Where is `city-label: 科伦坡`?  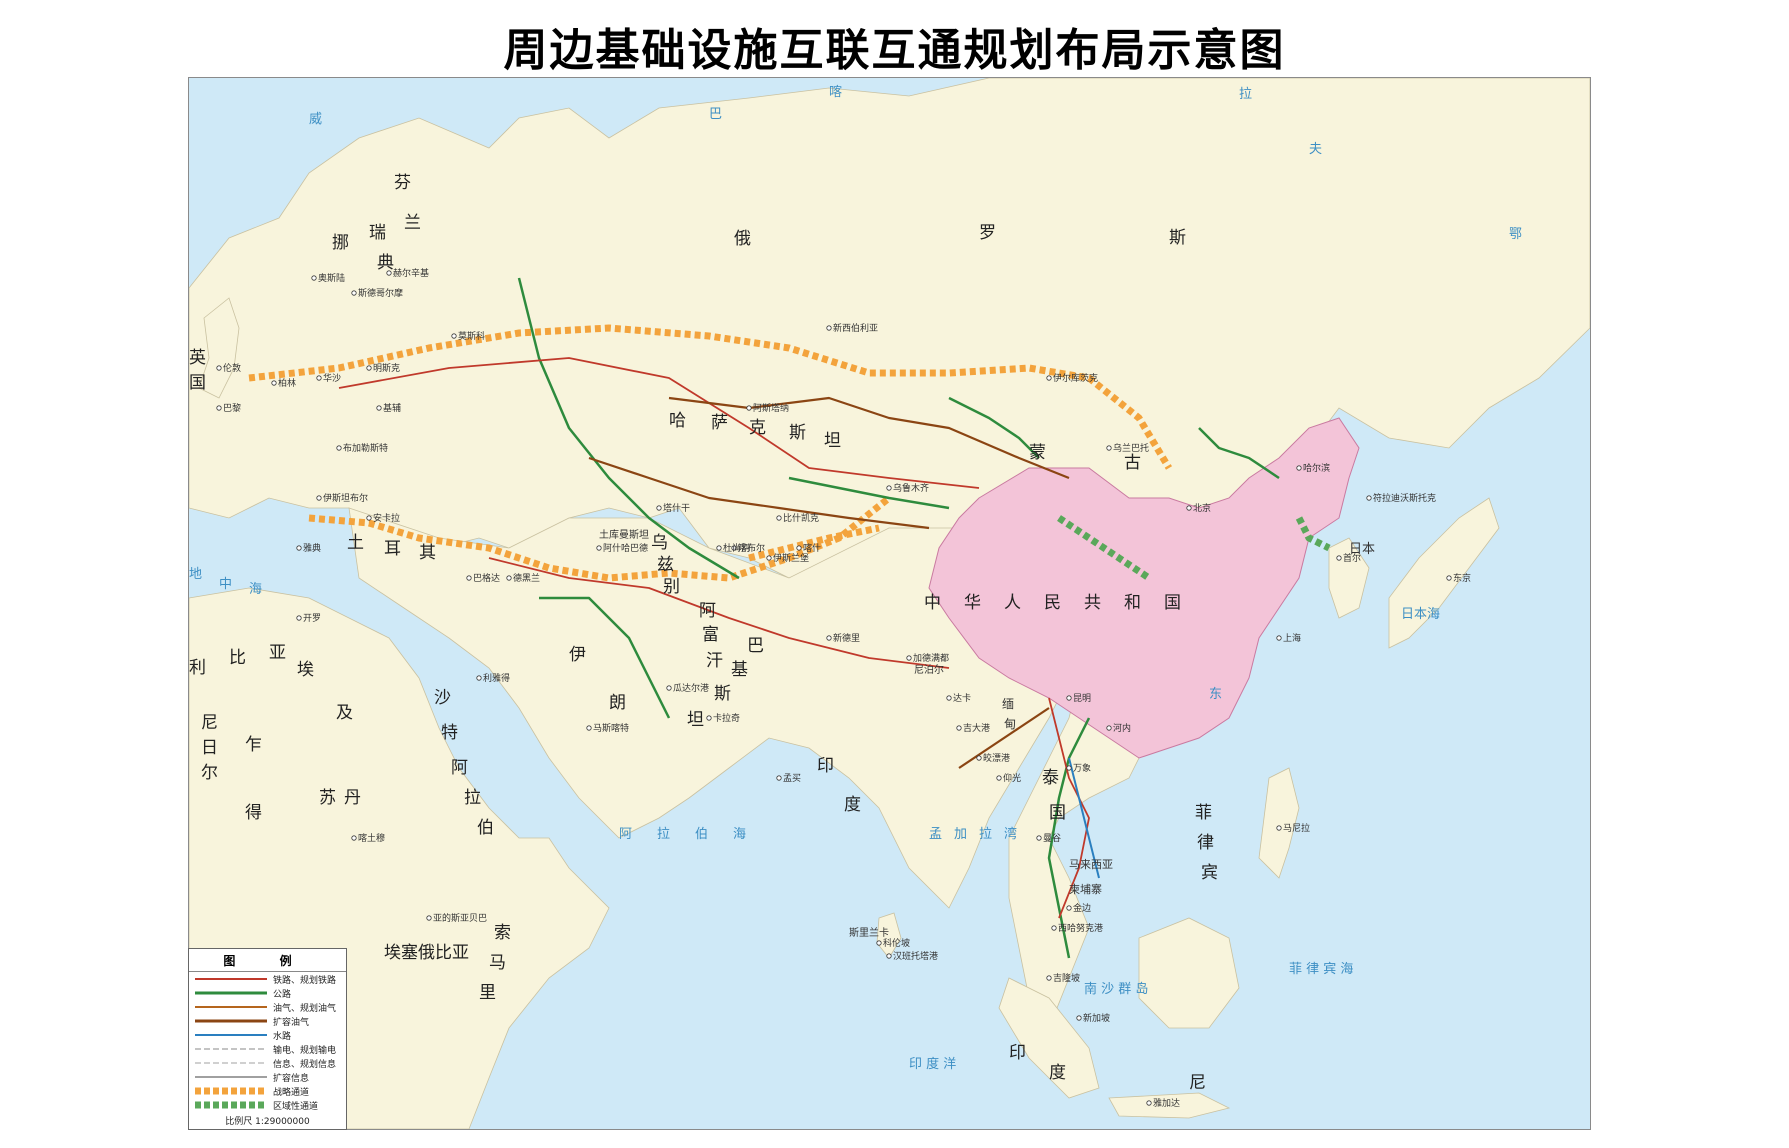
city-label: 科伦坡 is located at coordinates (896, 943).